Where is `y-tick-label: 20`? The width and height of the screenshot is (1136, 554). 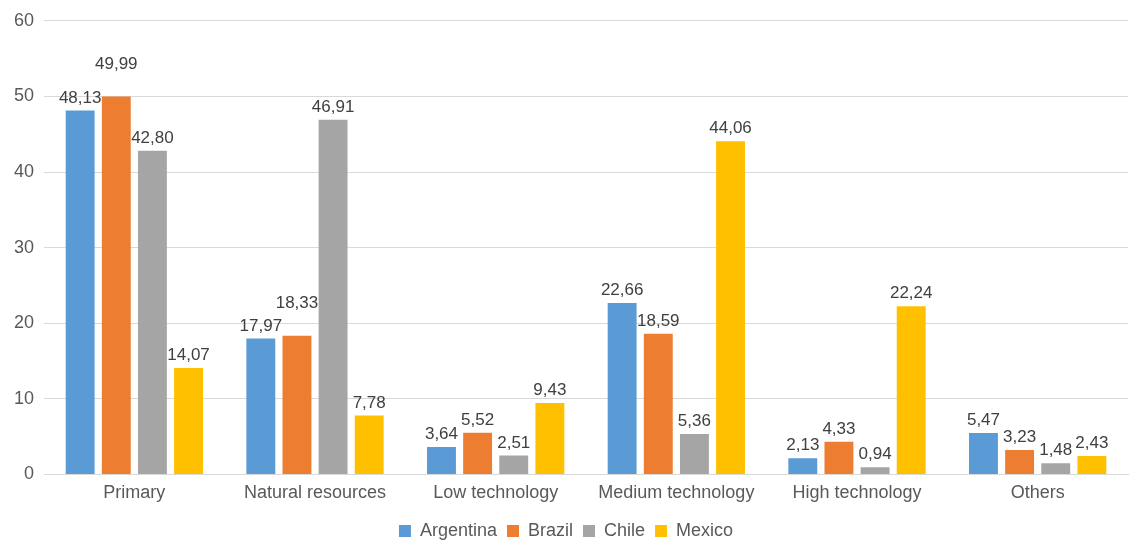 y-tick-label: 20 is located at coordinates (24, 322).